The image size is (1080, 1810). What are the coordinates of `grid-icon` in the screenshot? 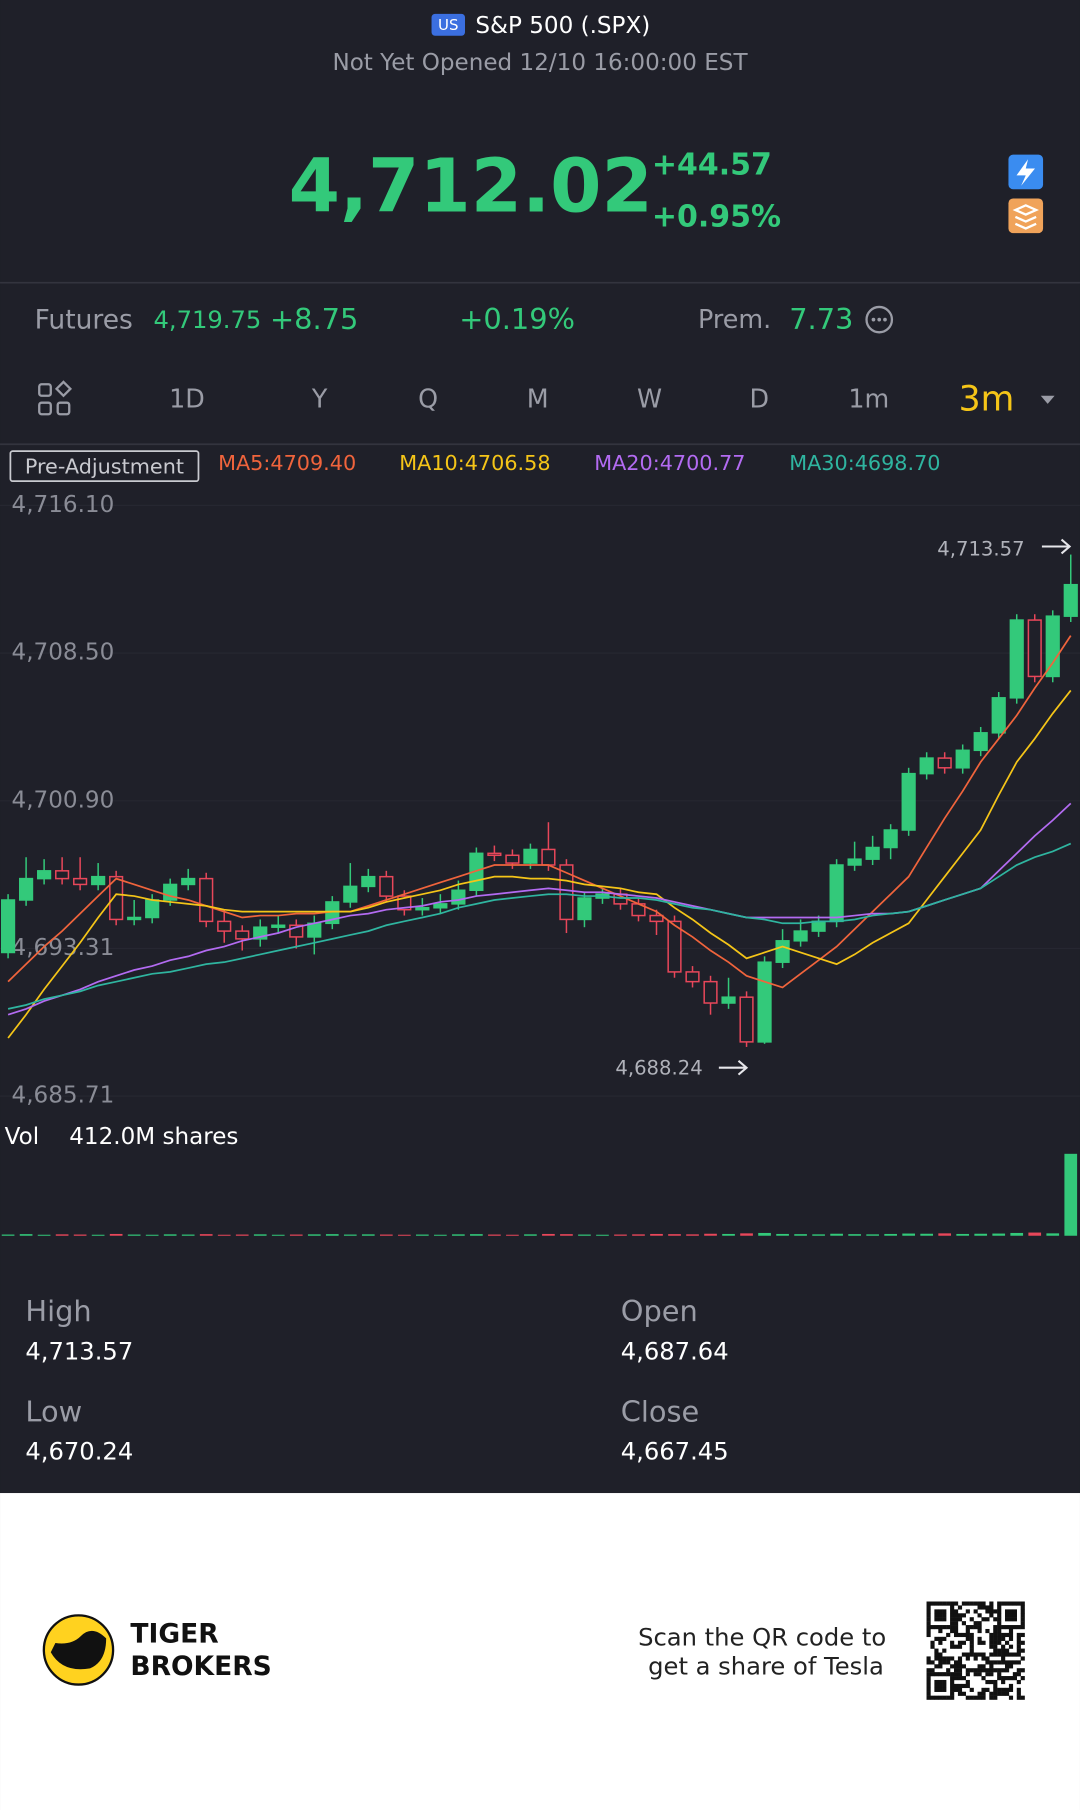 It's located at (63, 389).